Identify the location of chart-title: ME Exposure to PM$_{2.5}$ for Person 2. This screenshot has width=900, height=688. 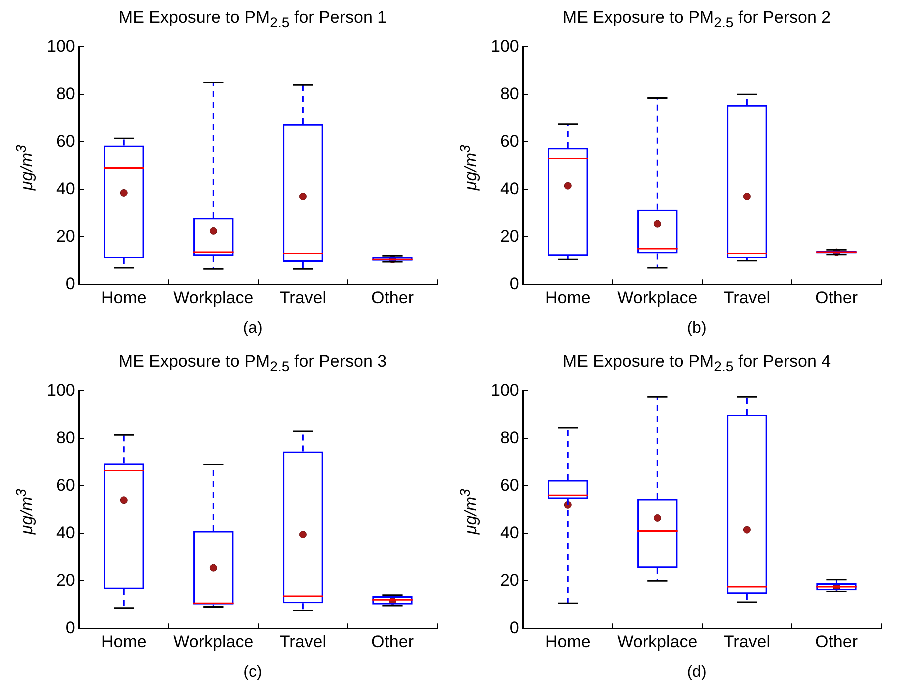
(697, 20).